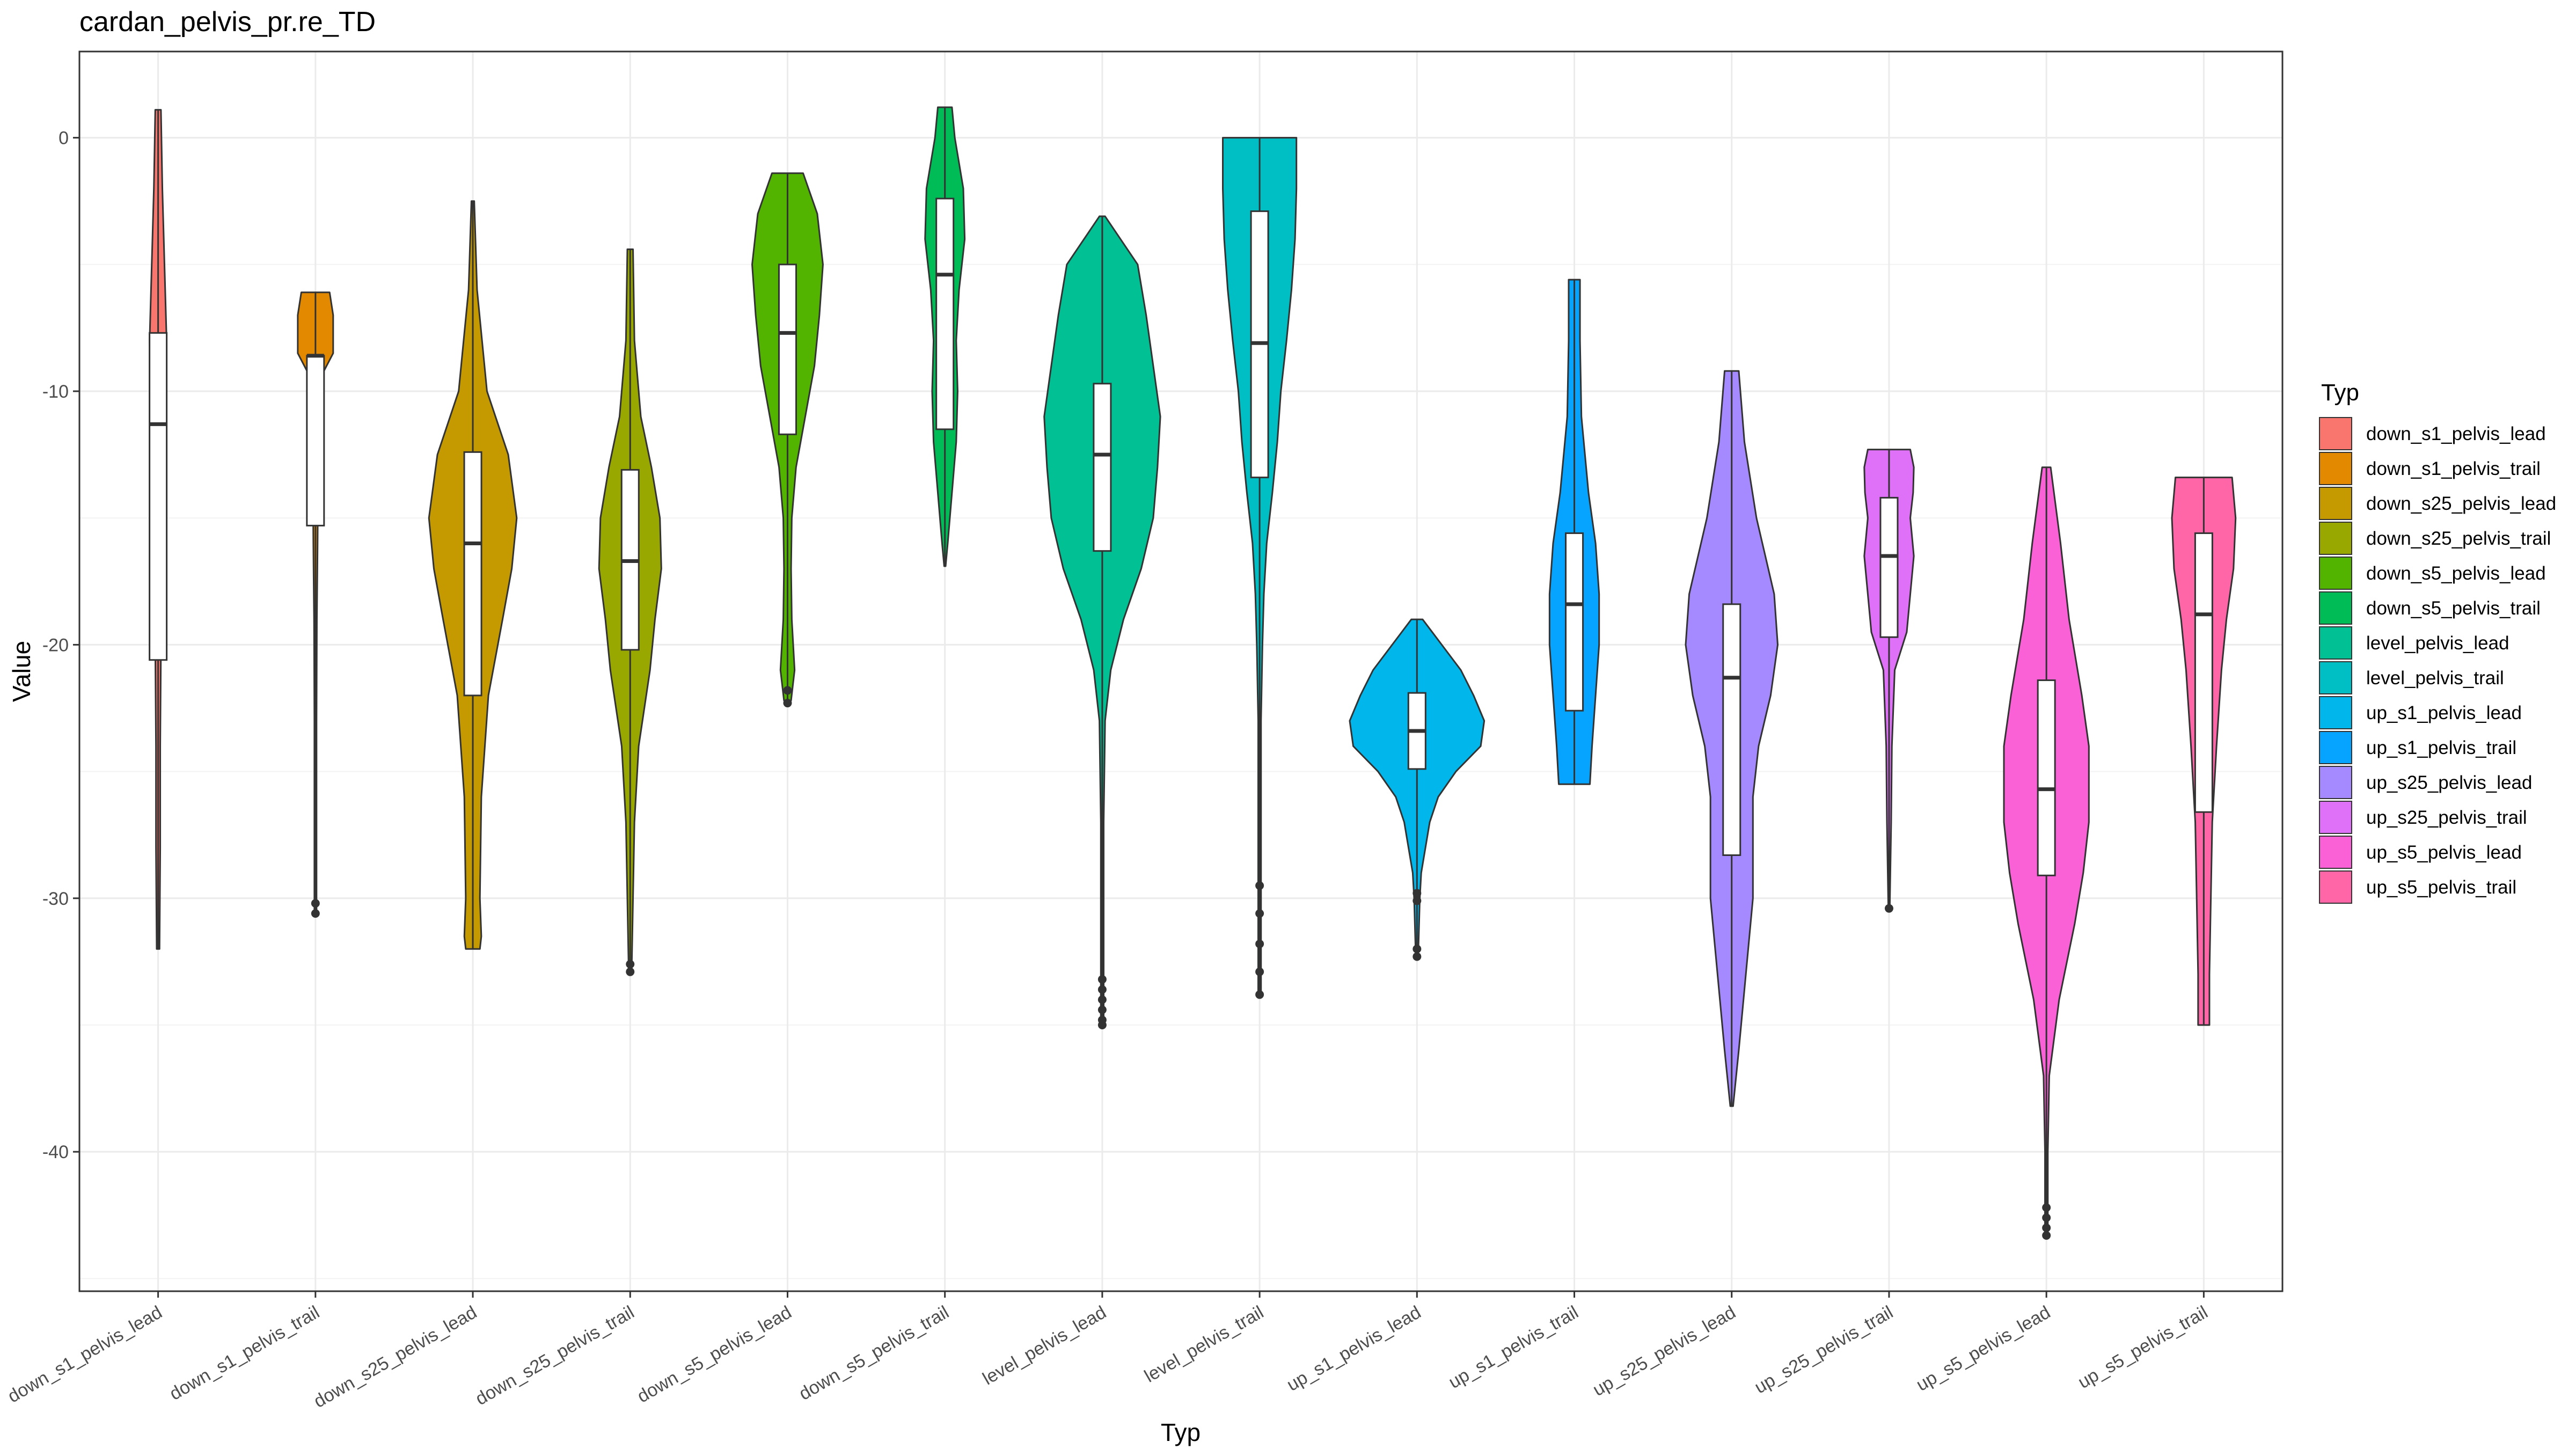 The height and width of the screenshot is (1449, 2576). What do you see at coordinates (2143, 1347) in the screenshot?
I see `x-tick-label: up_s5_pelvis_trail` at bounding box center [2143, 1347].